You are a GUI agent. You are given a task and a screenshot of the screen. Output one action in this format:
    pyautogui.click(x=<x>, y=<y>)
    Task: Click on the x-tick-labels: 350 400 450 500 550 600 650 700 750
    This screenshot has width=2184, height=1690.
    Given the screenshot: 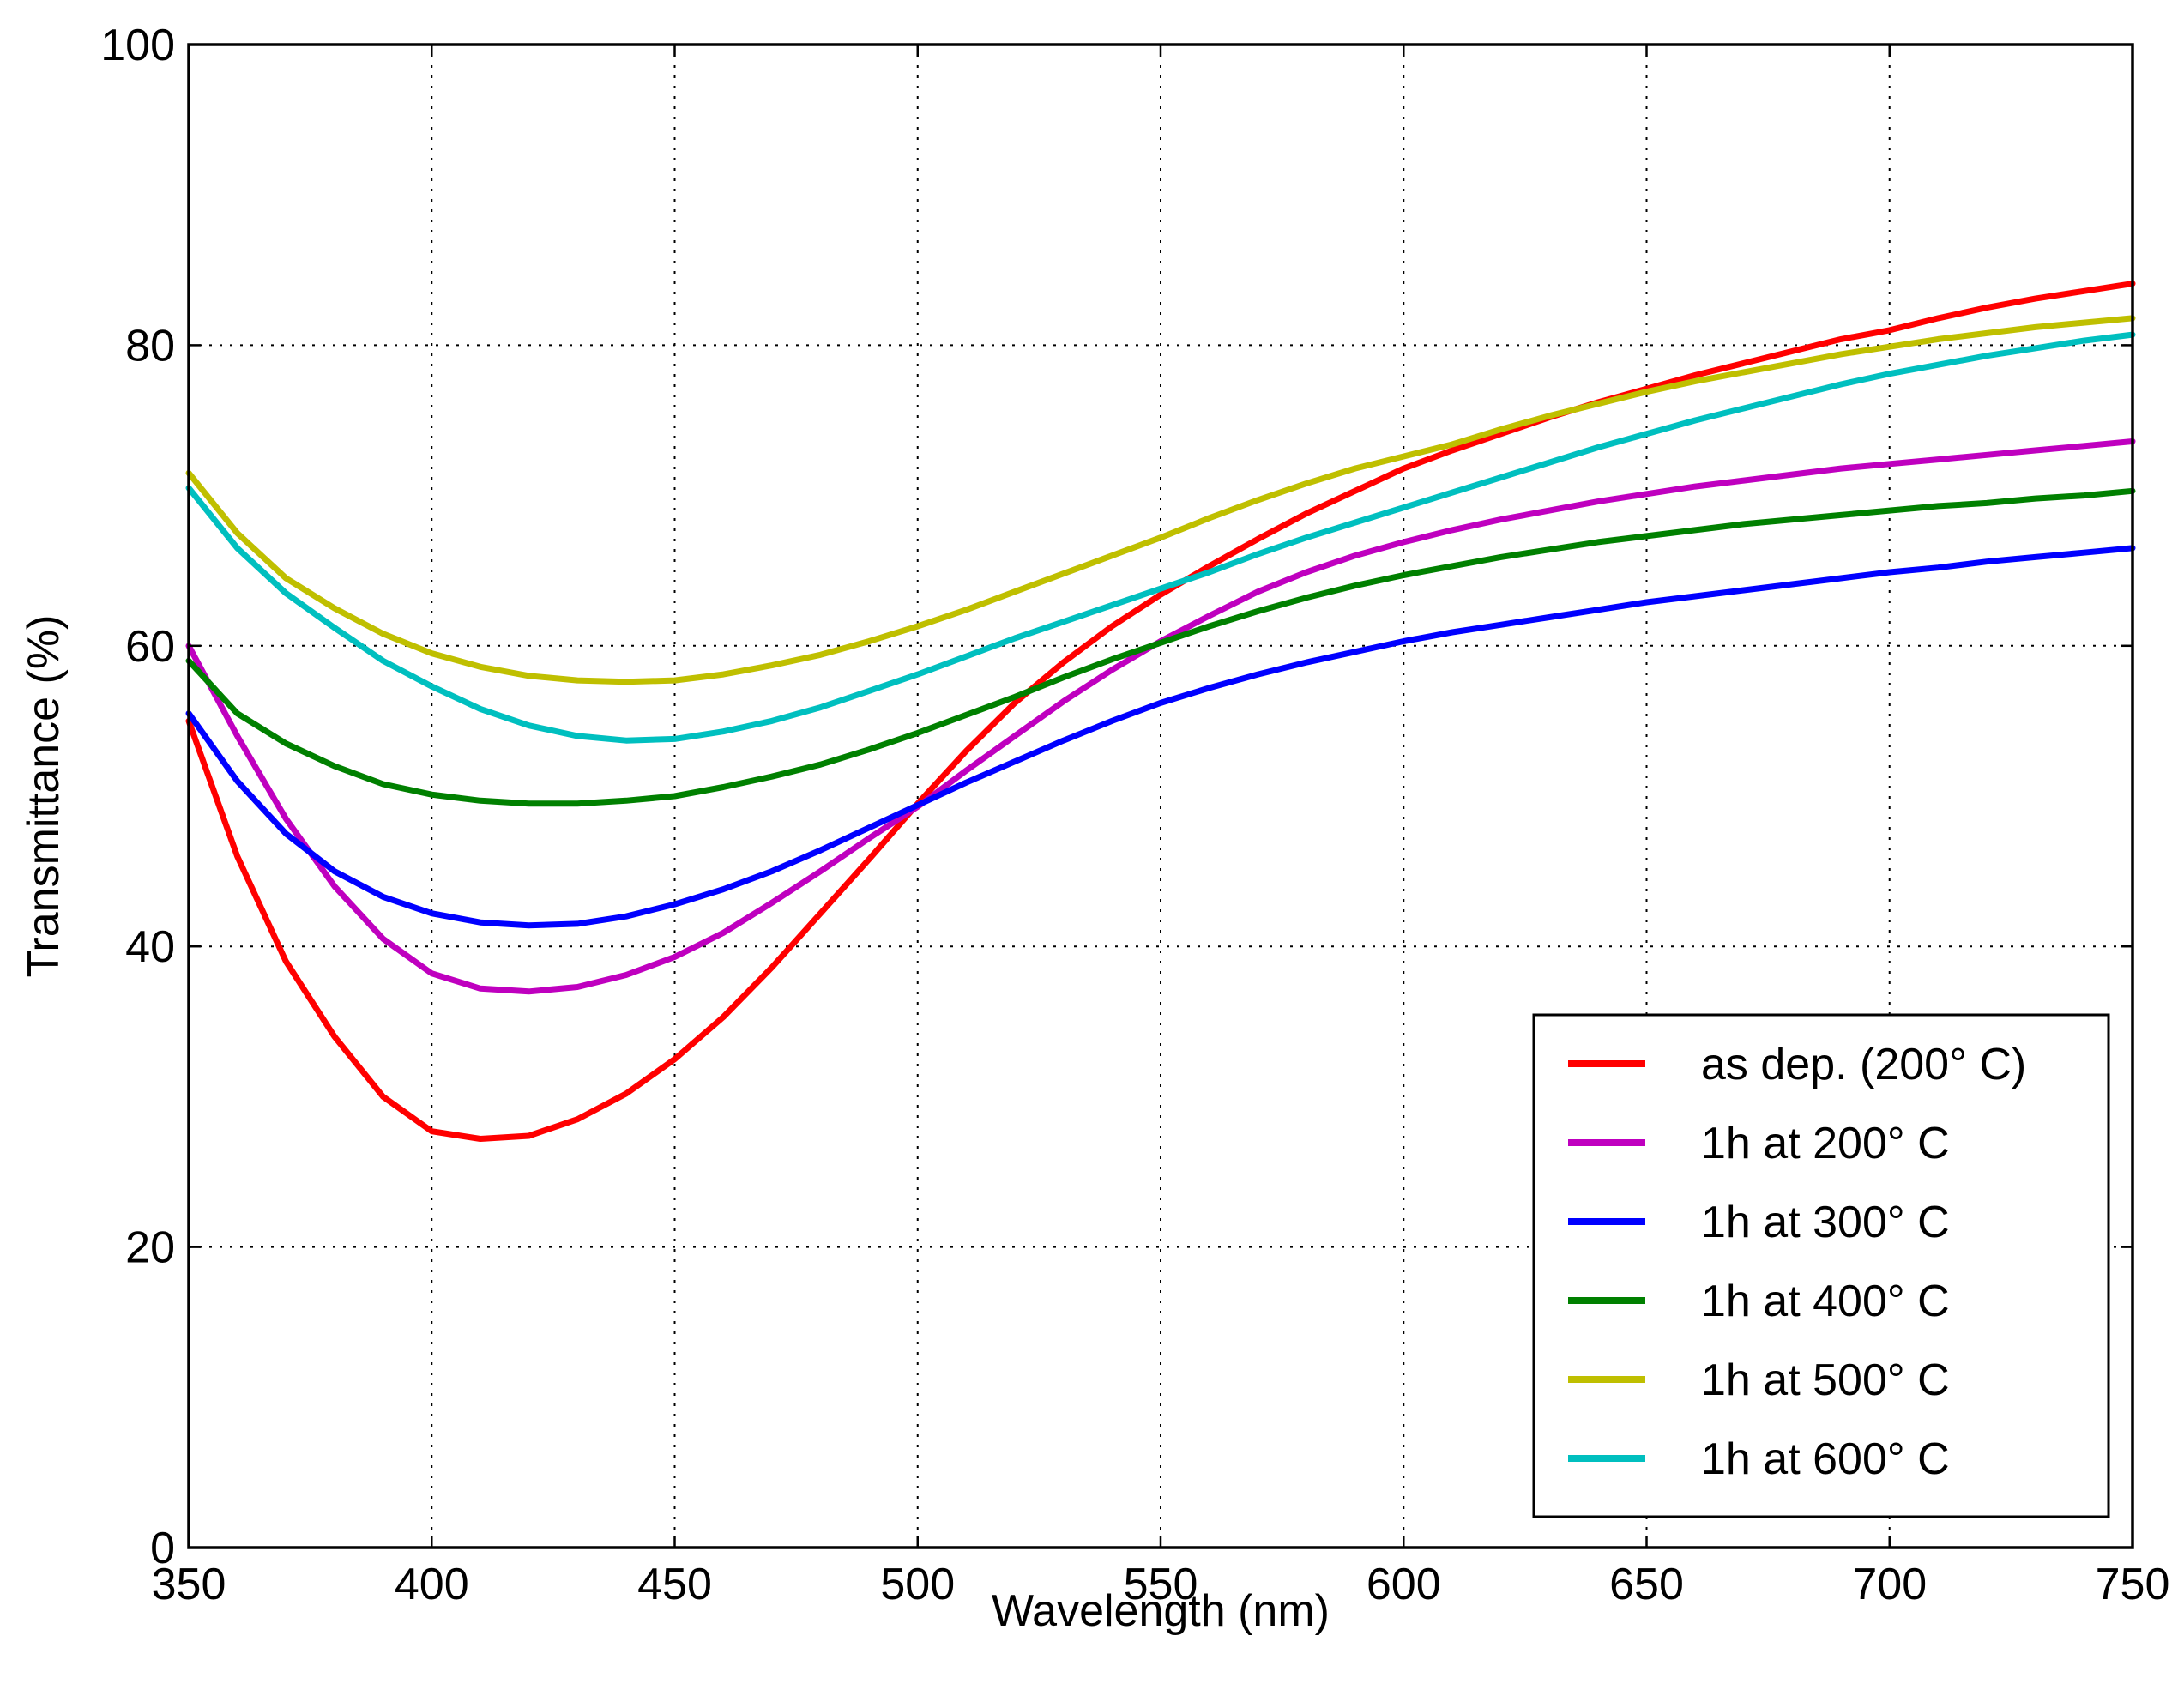 What is the action you would take?
    pyautogui.click(x=1161, y=1584)
    